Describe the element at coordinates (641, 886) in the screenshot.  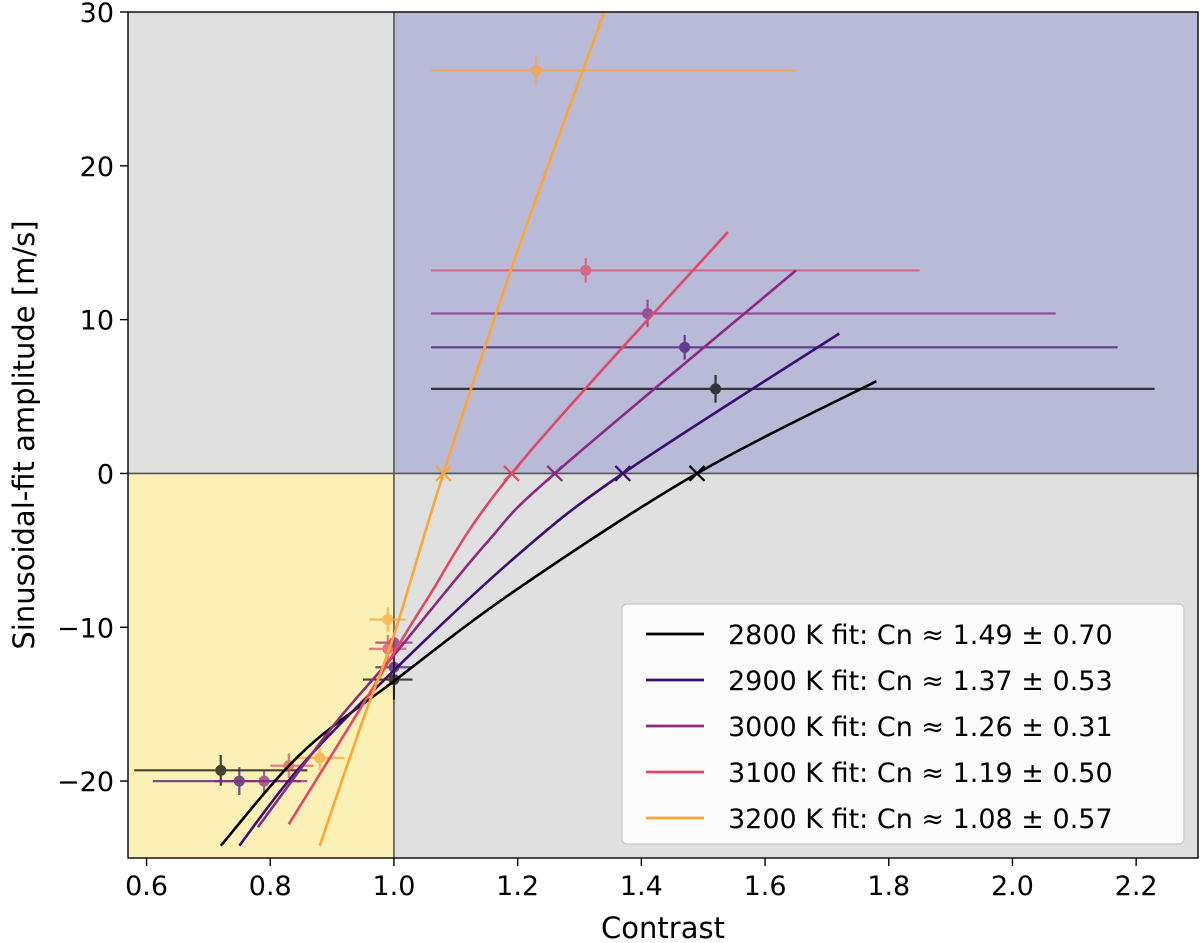
I see `x-tick-label: 1.4` at that location.